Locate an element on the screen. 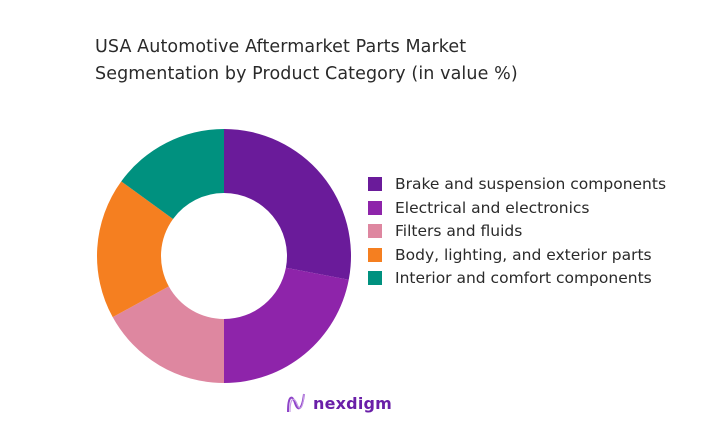 The width and height of the screenshot is (724, 439). donut-slice-filters-and-fluids is located at coordinates (168, 334).